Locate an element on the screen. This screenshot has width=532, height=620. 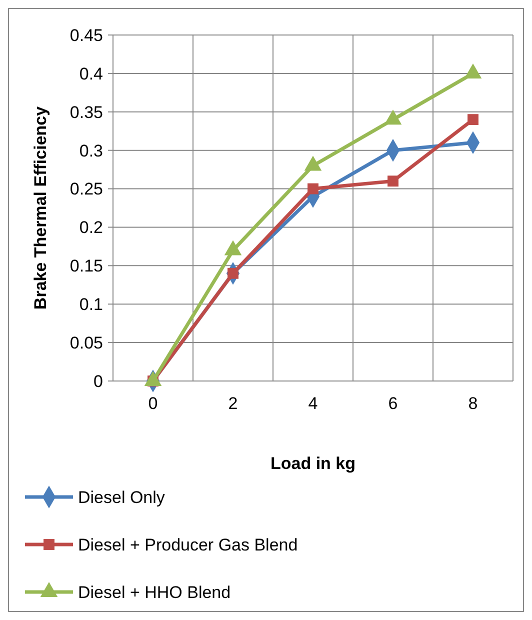
x-tick-label: 6 is located at coordinates (393, 403).